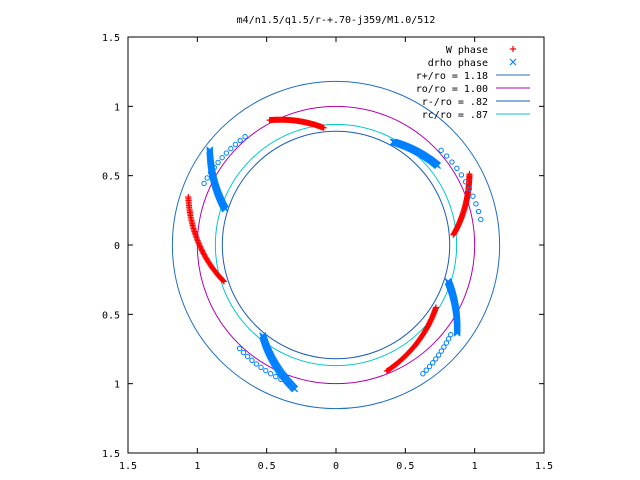 This screenshot has height=480, width=640. What do you see at coordinates (336, 20) in the screenshot?
I see `chart-title: m4/n1.5/q1.5/r-+.70-j359/M1.0/512` at bounding box center [336, 20].